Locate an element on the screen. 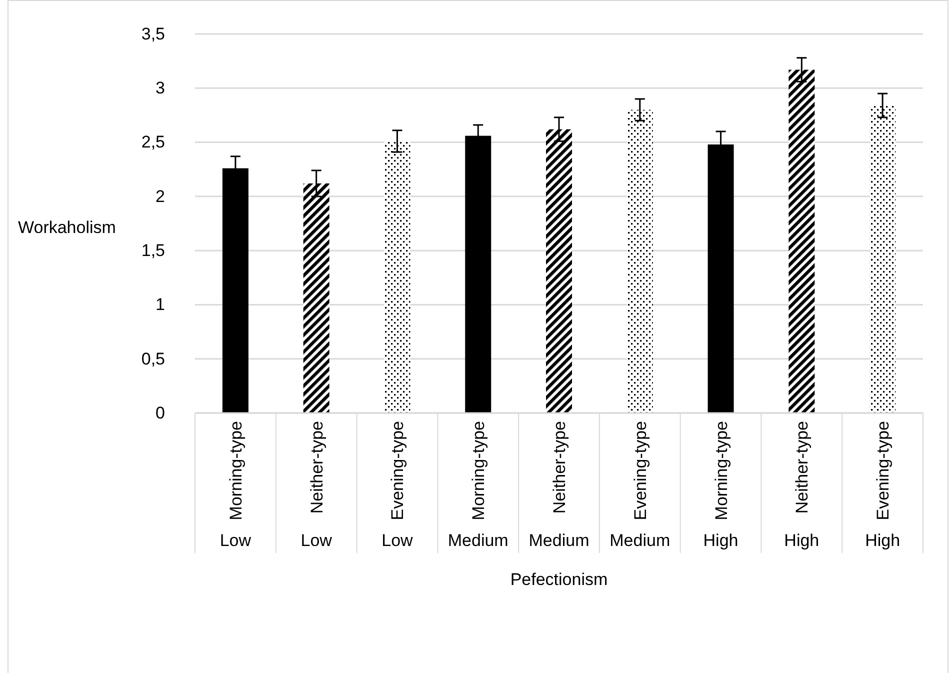 This screenshot has height=673, width=952. y-tick-label: 0 is located at coordinates (160, 412).